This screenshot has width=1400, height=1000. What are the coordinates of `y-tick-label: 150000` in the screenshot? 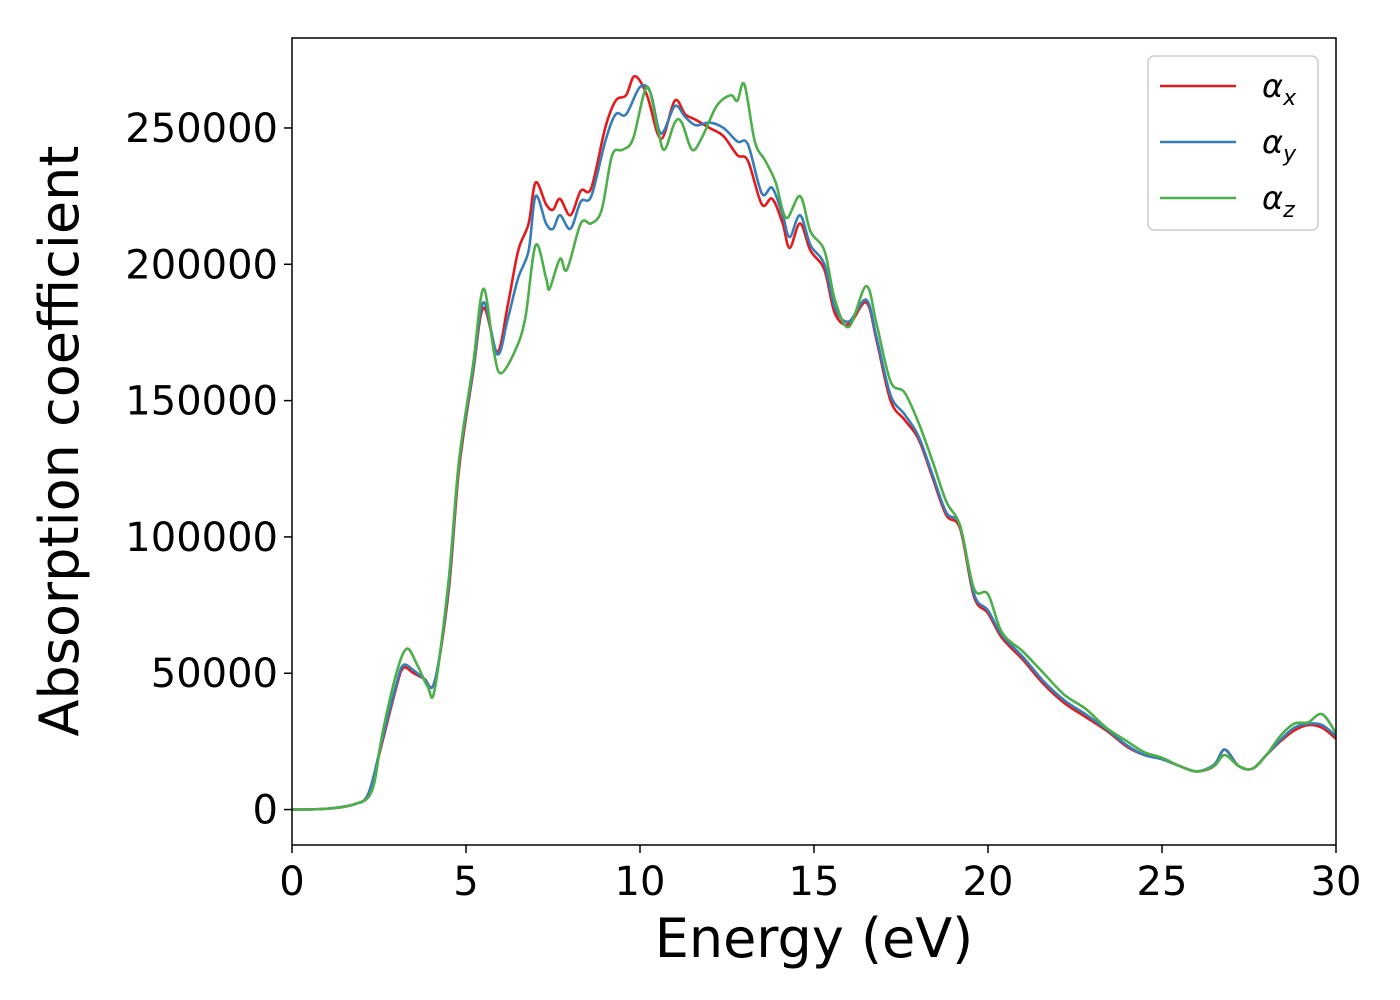 It's located at (201, 402).